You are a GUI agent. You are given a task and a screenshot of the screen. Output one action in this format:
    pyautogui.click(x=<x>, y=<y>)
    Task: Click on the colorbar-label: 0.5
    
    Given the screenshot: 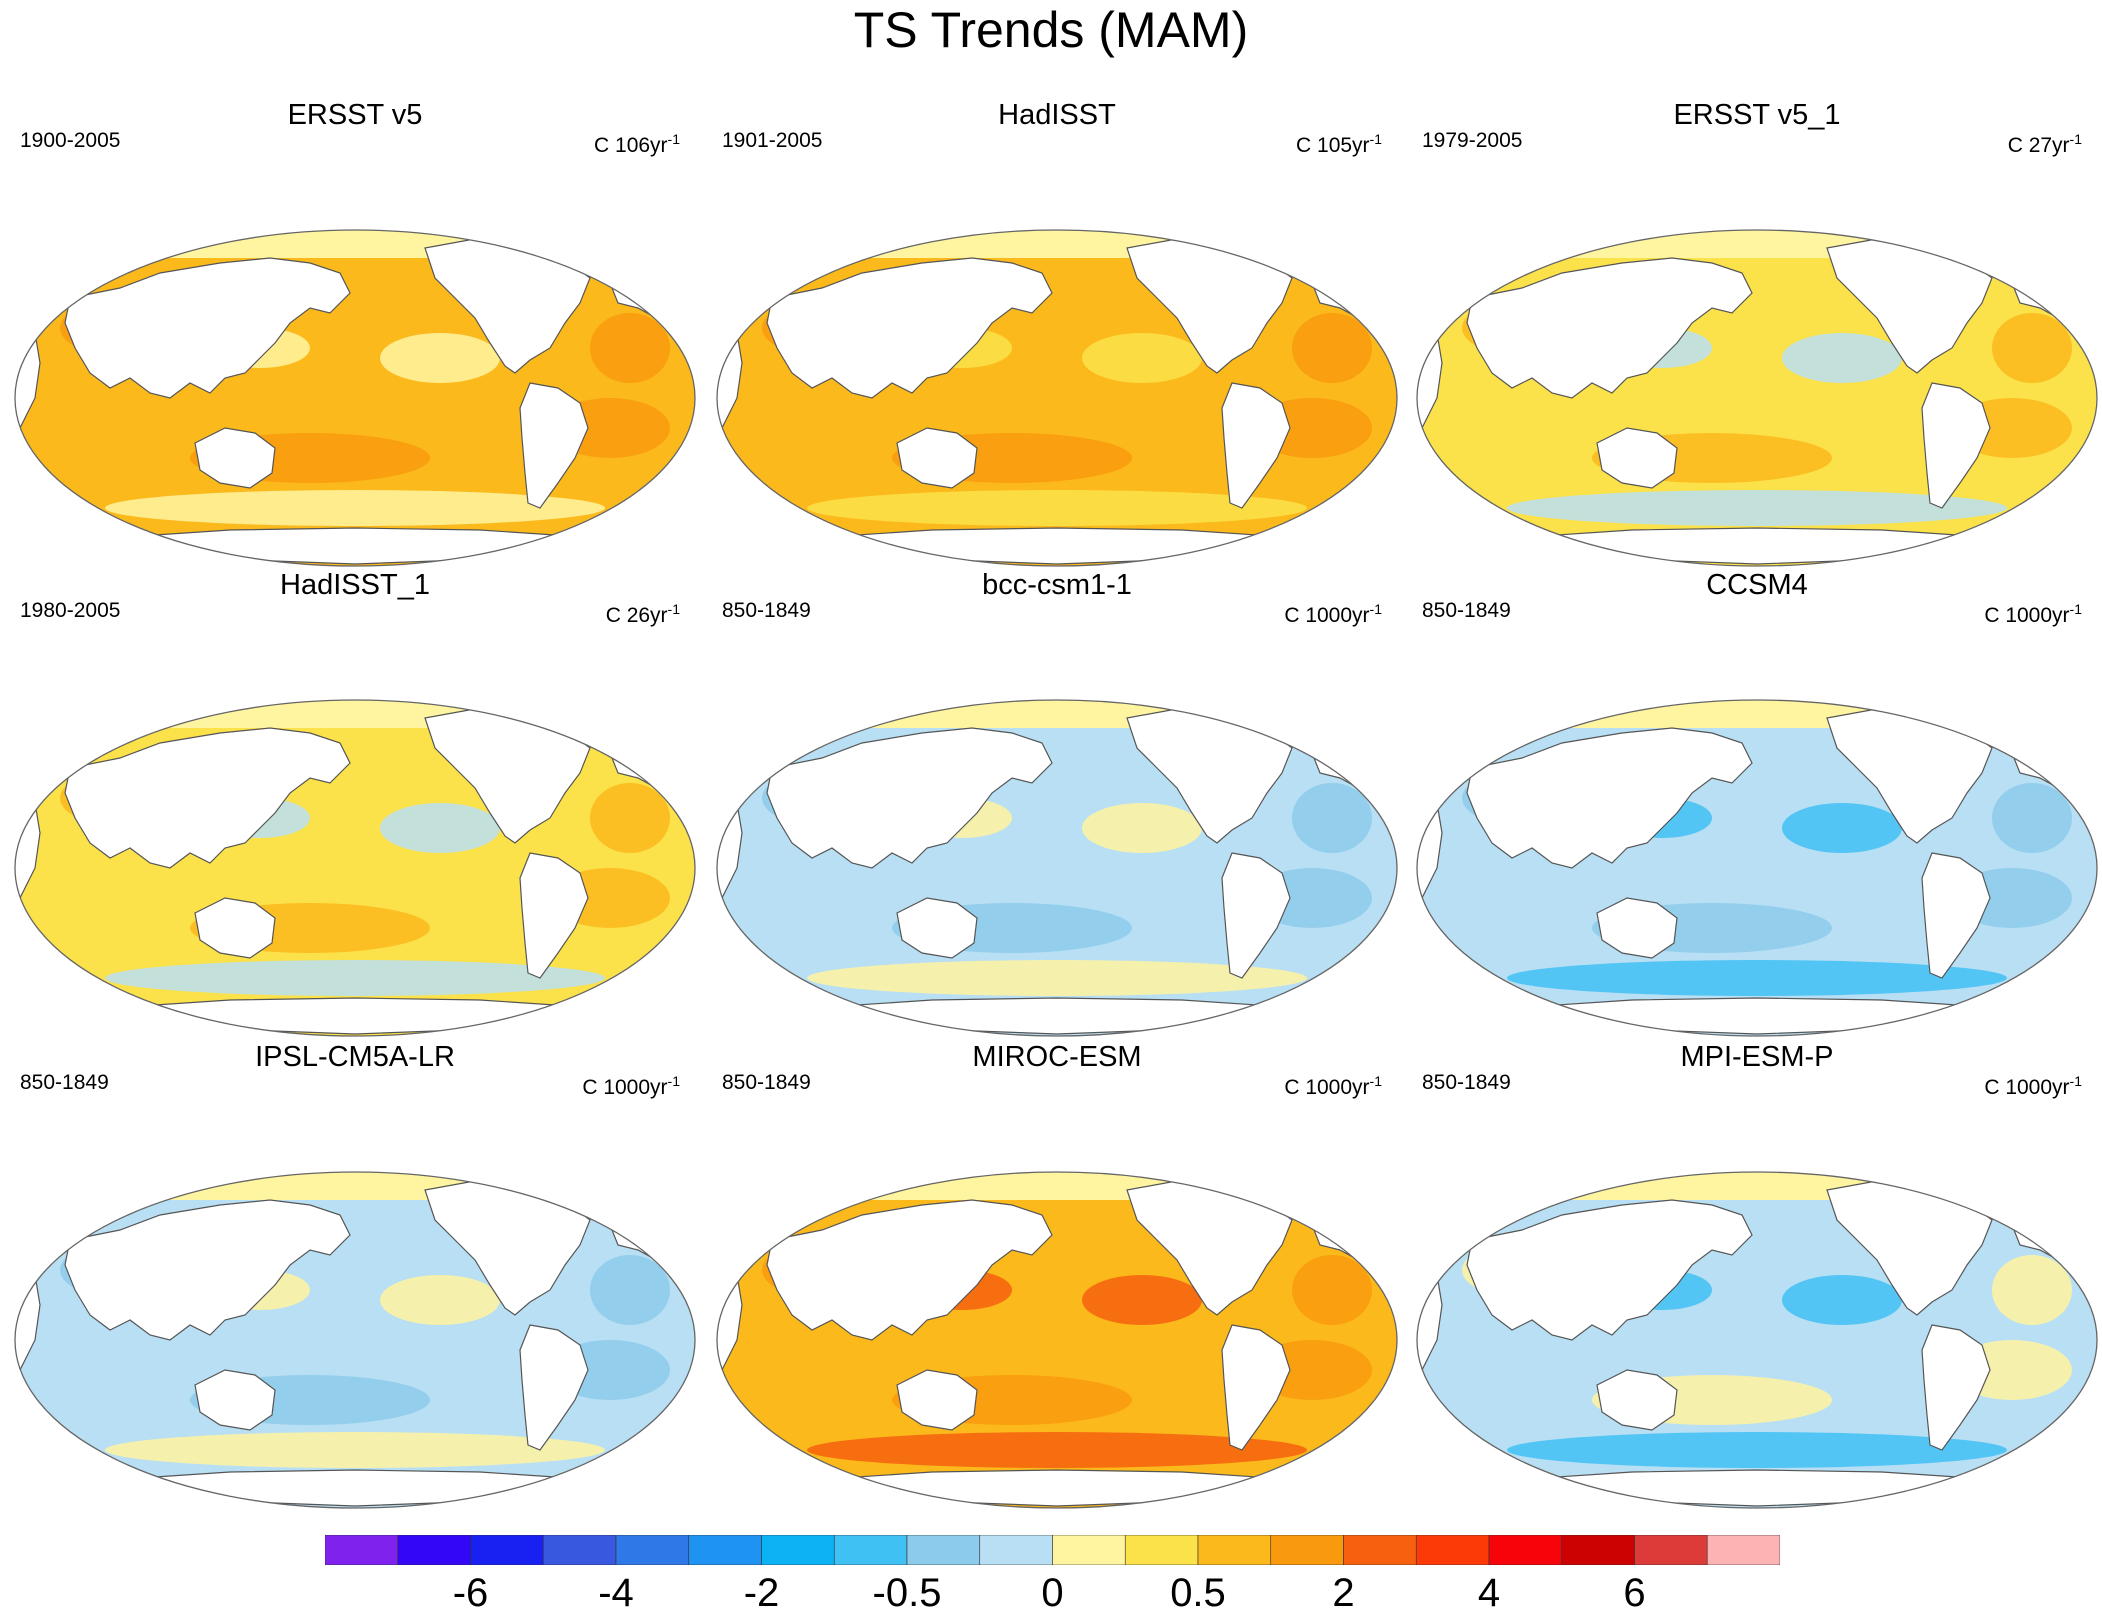 What is the action you would take?
    pyautogui.click(x=1198, y=1593)
    